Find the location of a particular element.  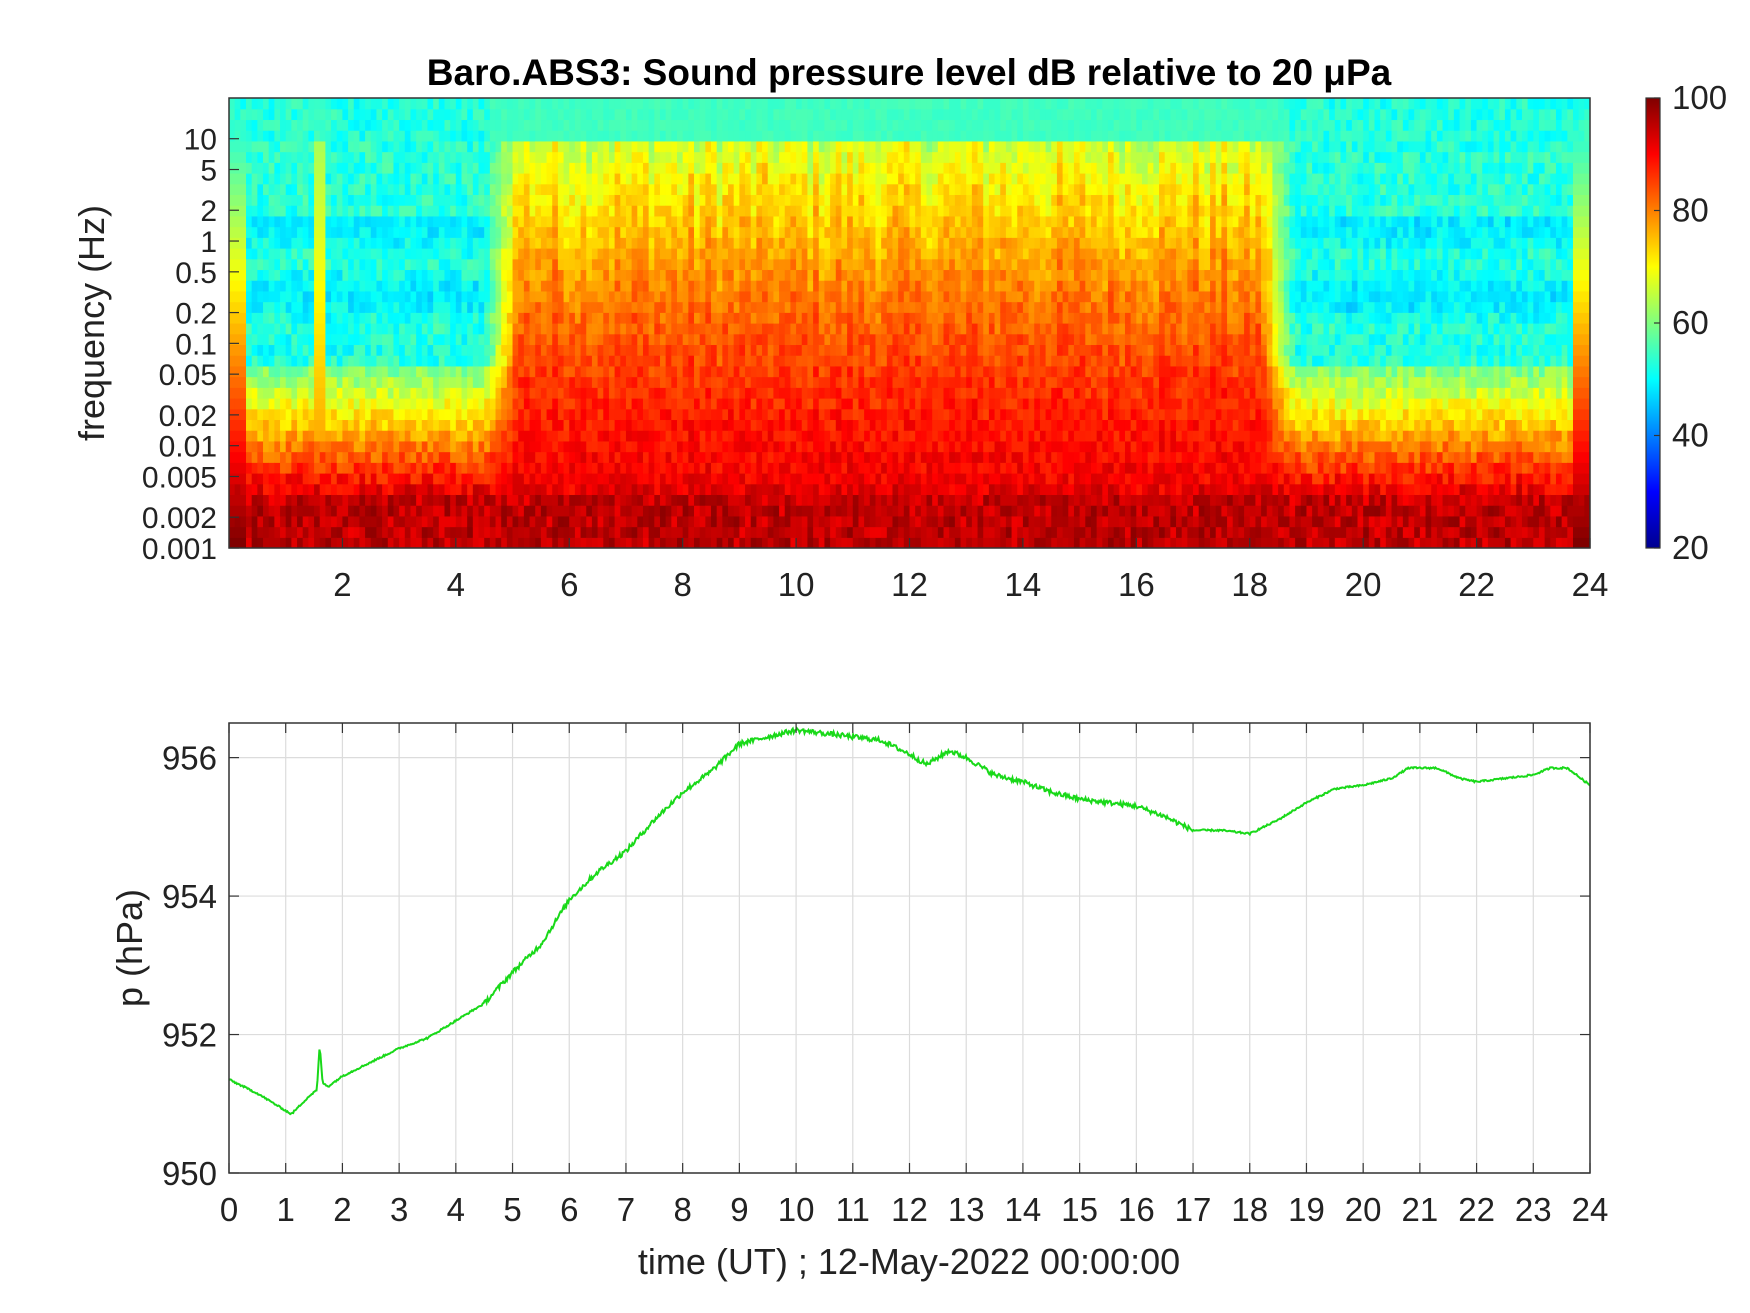

colorbar-tick-label: 100 is located at coordinates (1699, 97).